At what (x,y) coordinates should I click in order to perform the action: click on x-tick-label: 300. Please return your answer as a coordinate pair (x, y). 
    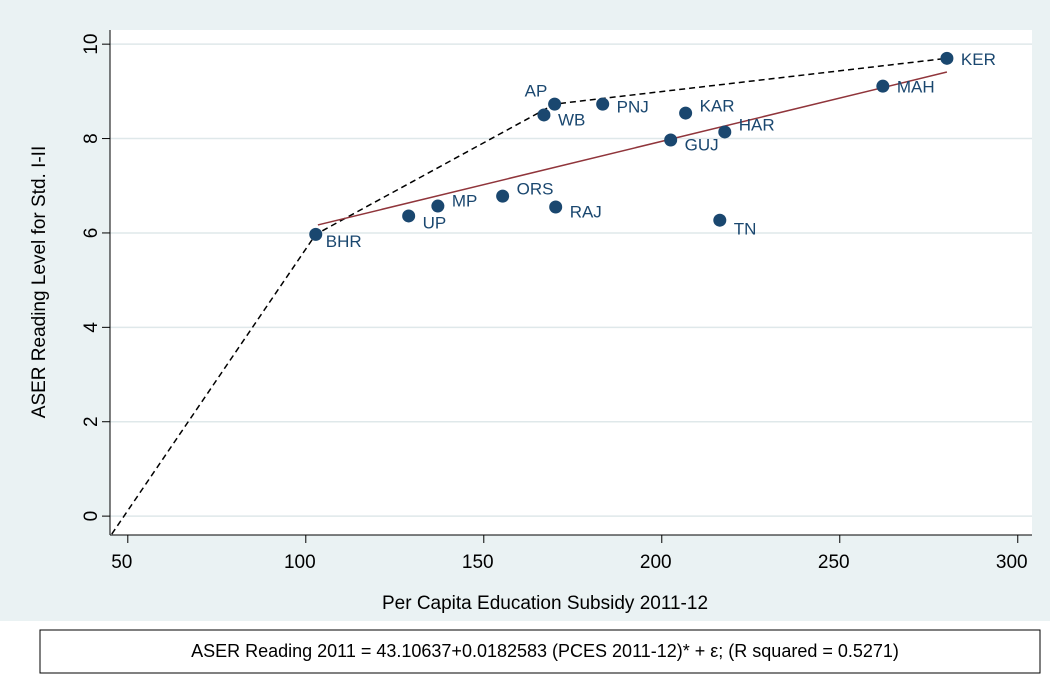
    Looking at the image, I should click on (1012, 562).